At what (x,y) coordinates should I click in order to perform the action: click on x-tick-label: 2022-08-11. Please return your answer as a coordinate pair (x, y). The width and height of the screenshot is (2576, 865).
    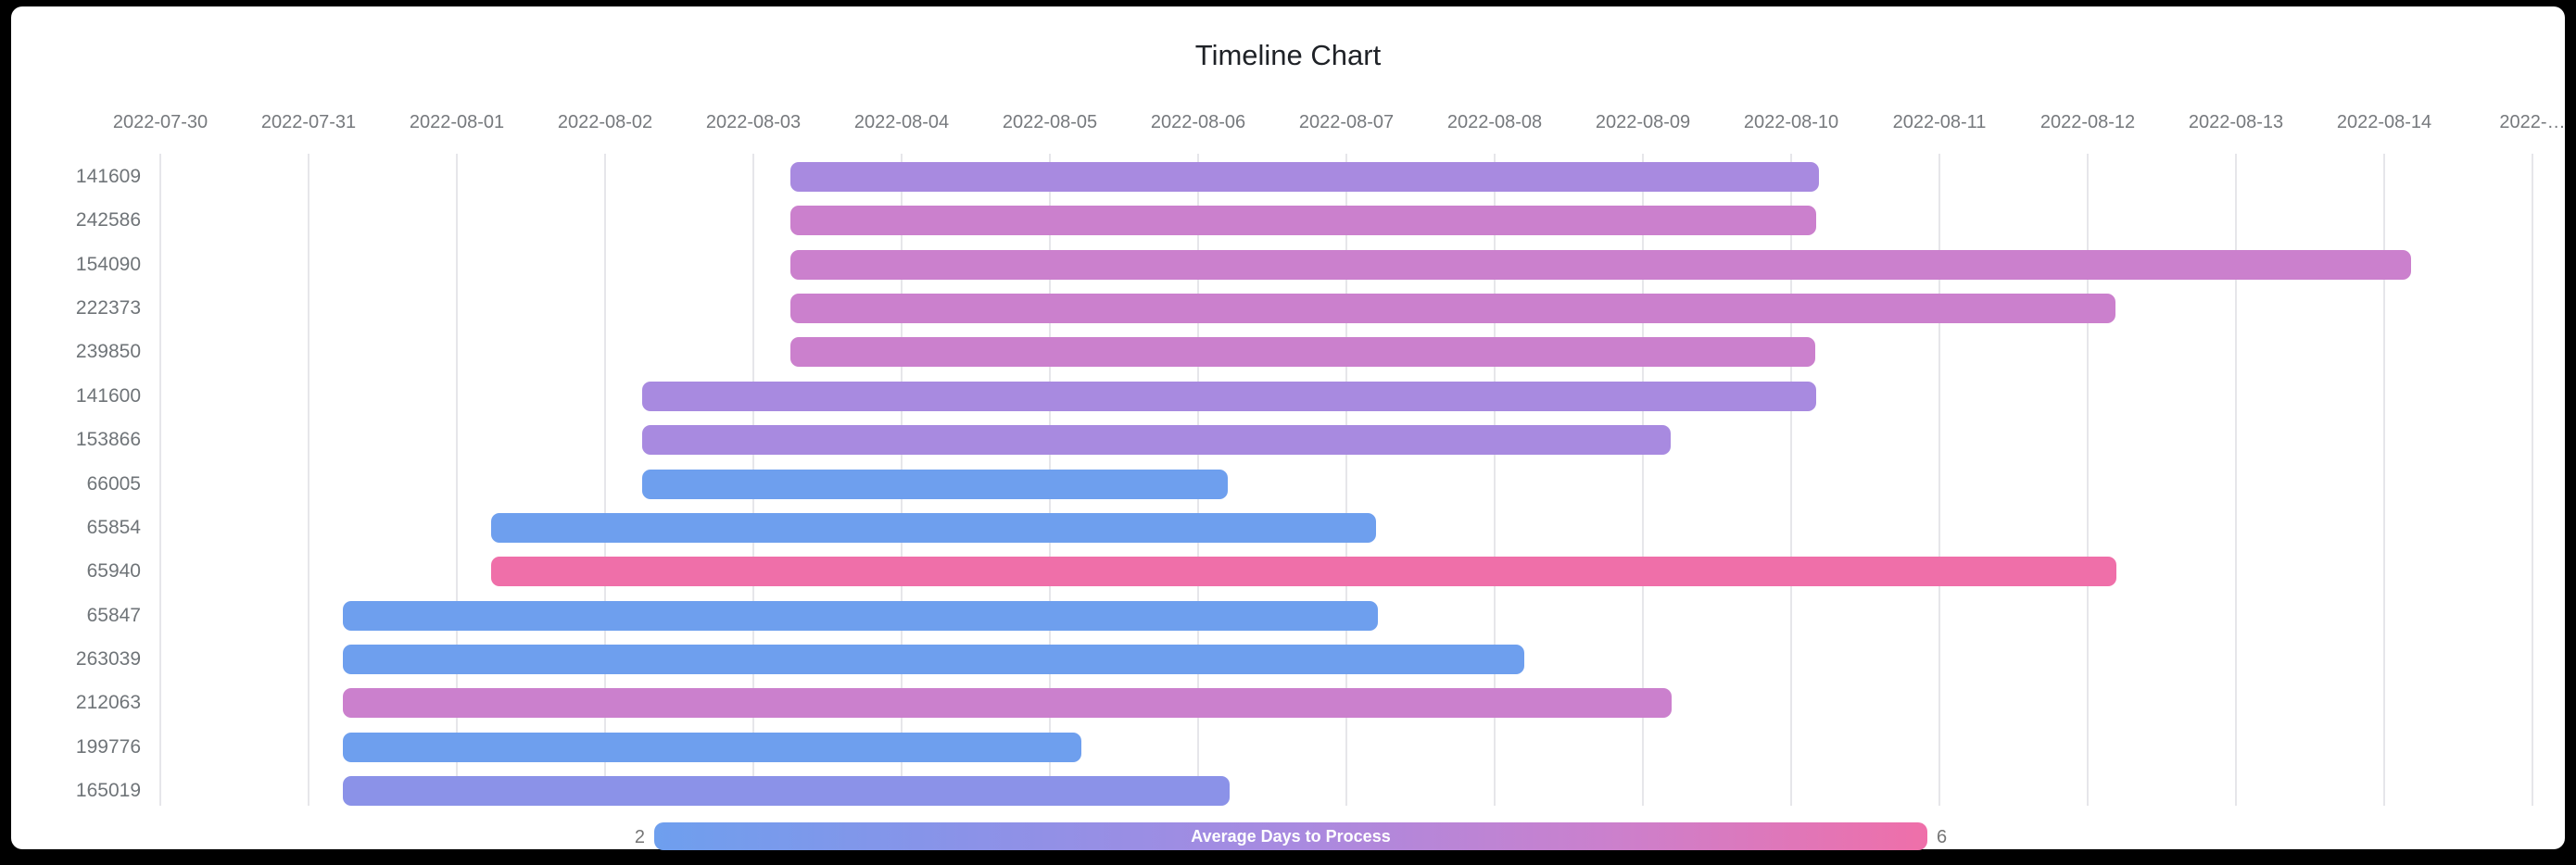
    Looking at the image, I should click on (1939, 122).